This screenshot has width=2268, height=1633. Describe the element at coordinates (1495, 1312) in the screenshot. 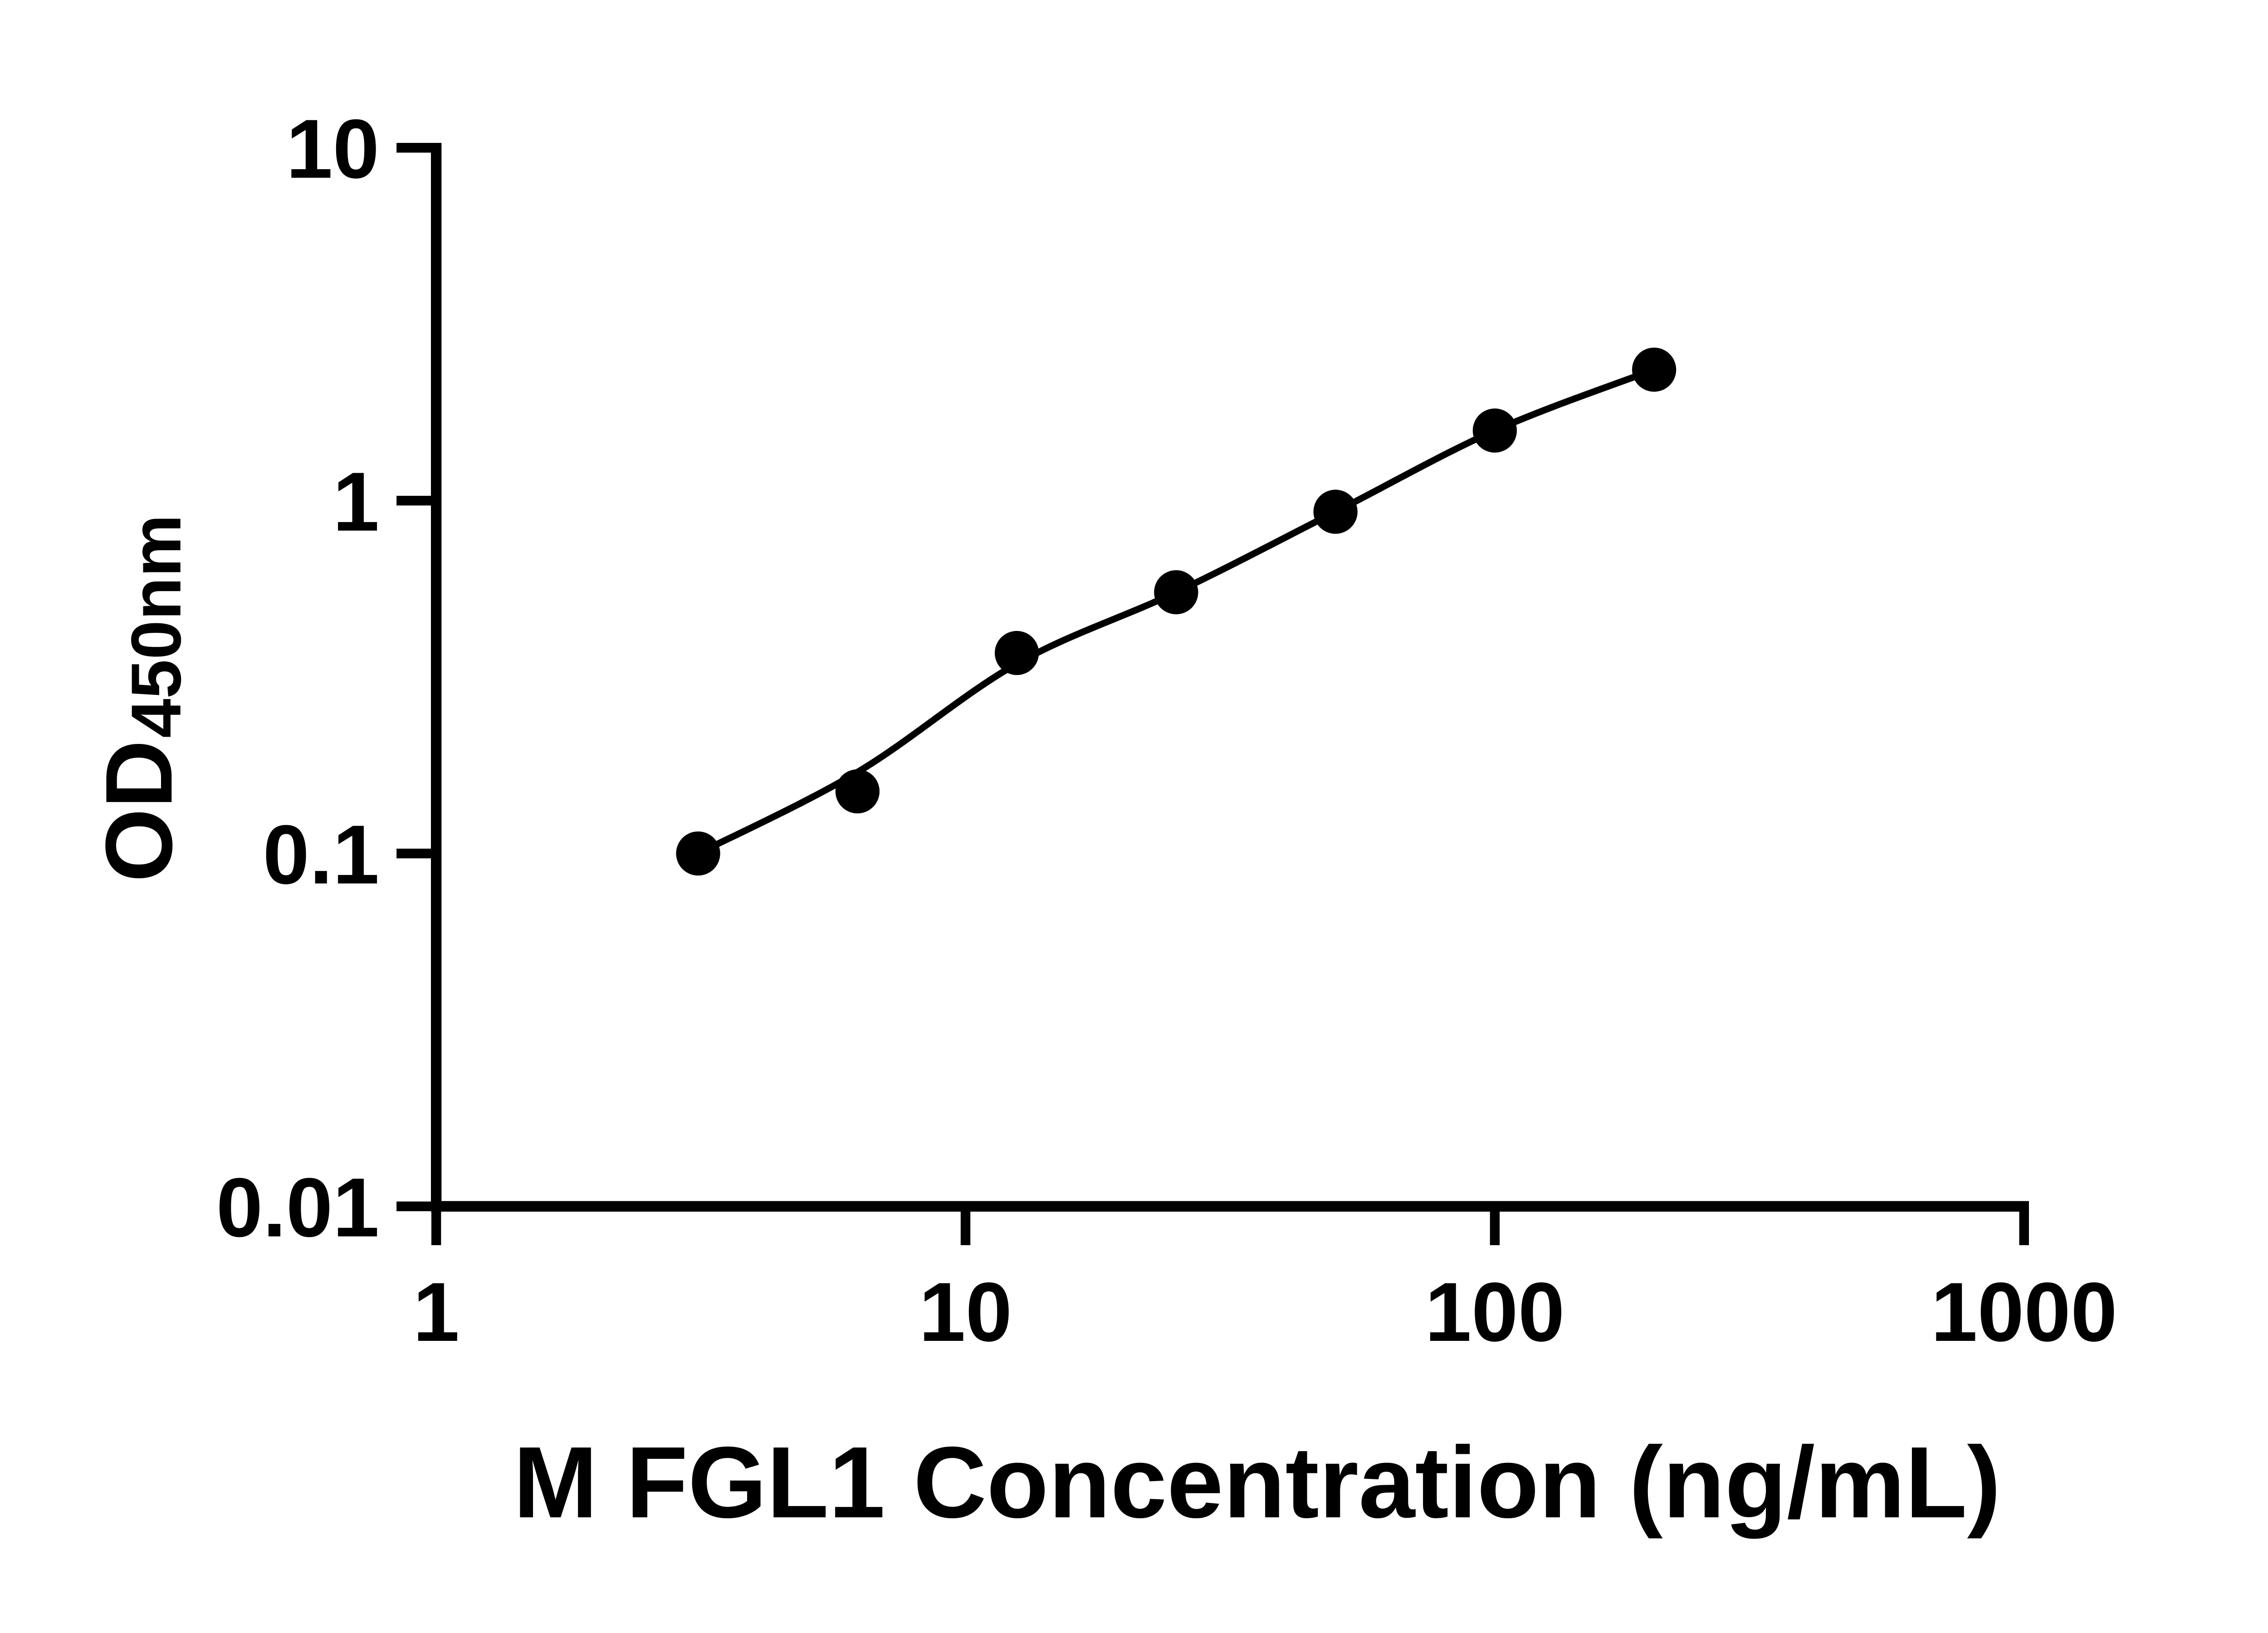

I see `x-tick-label: 100` at that location.